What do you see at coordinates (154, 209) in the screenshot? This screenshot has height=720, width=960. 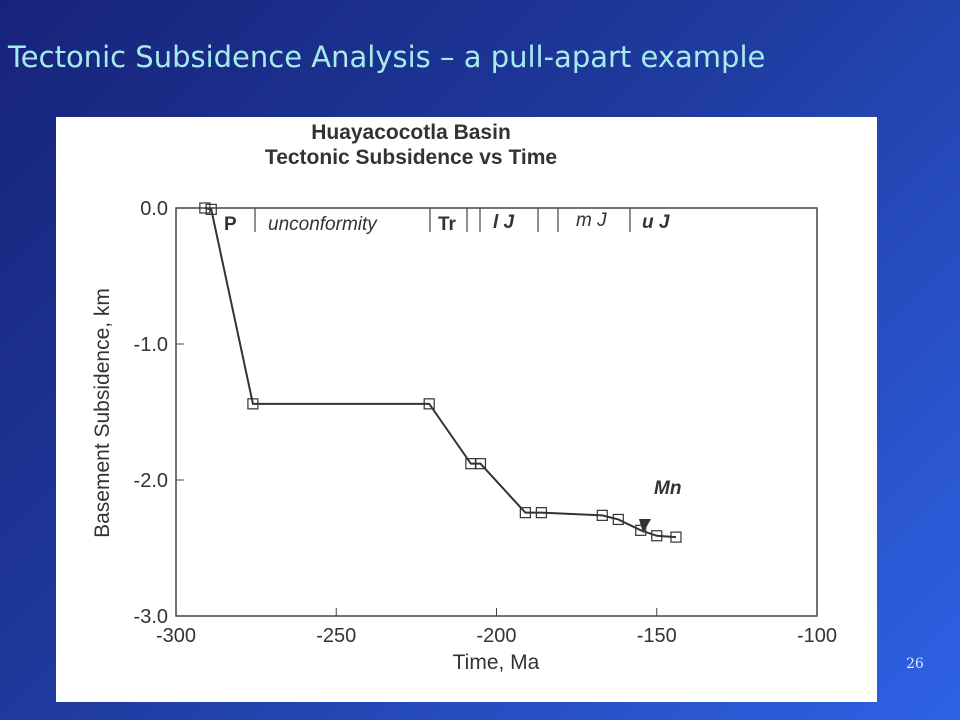 I see `y-tick-label: 0.0` at bounding box center [154, 209].